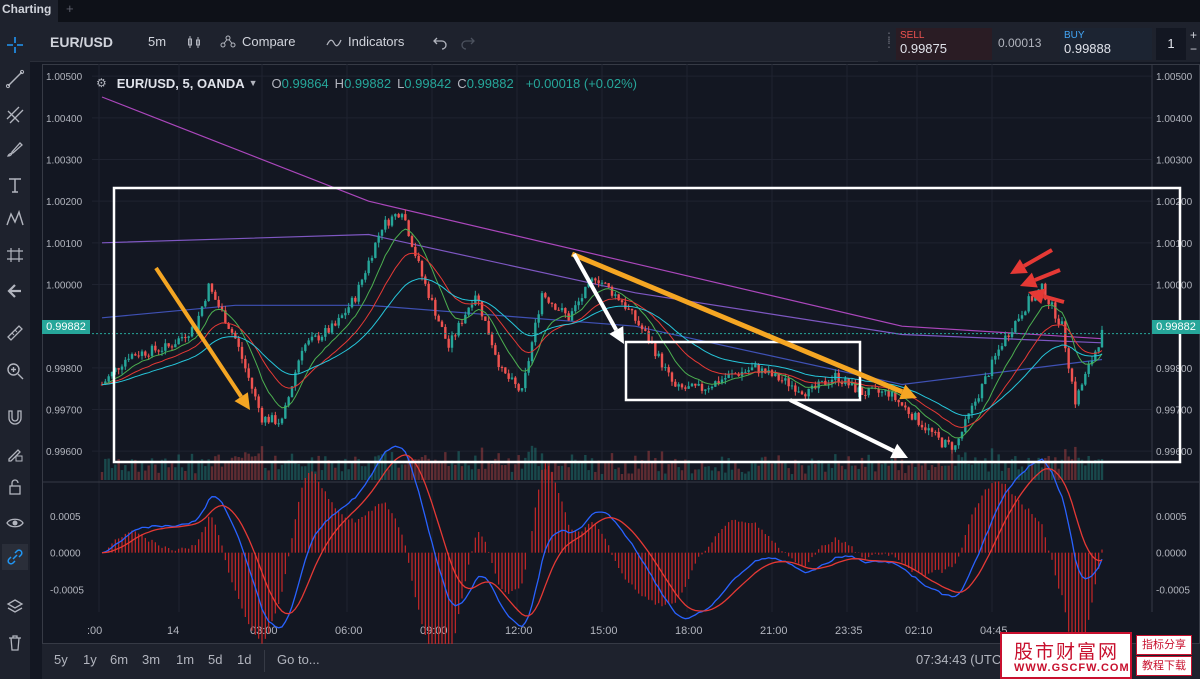 This screenshot has height=679, width=1200. Describe the element at coordinates (440, 42) in the screenshot. I see `undo-button` at that location.